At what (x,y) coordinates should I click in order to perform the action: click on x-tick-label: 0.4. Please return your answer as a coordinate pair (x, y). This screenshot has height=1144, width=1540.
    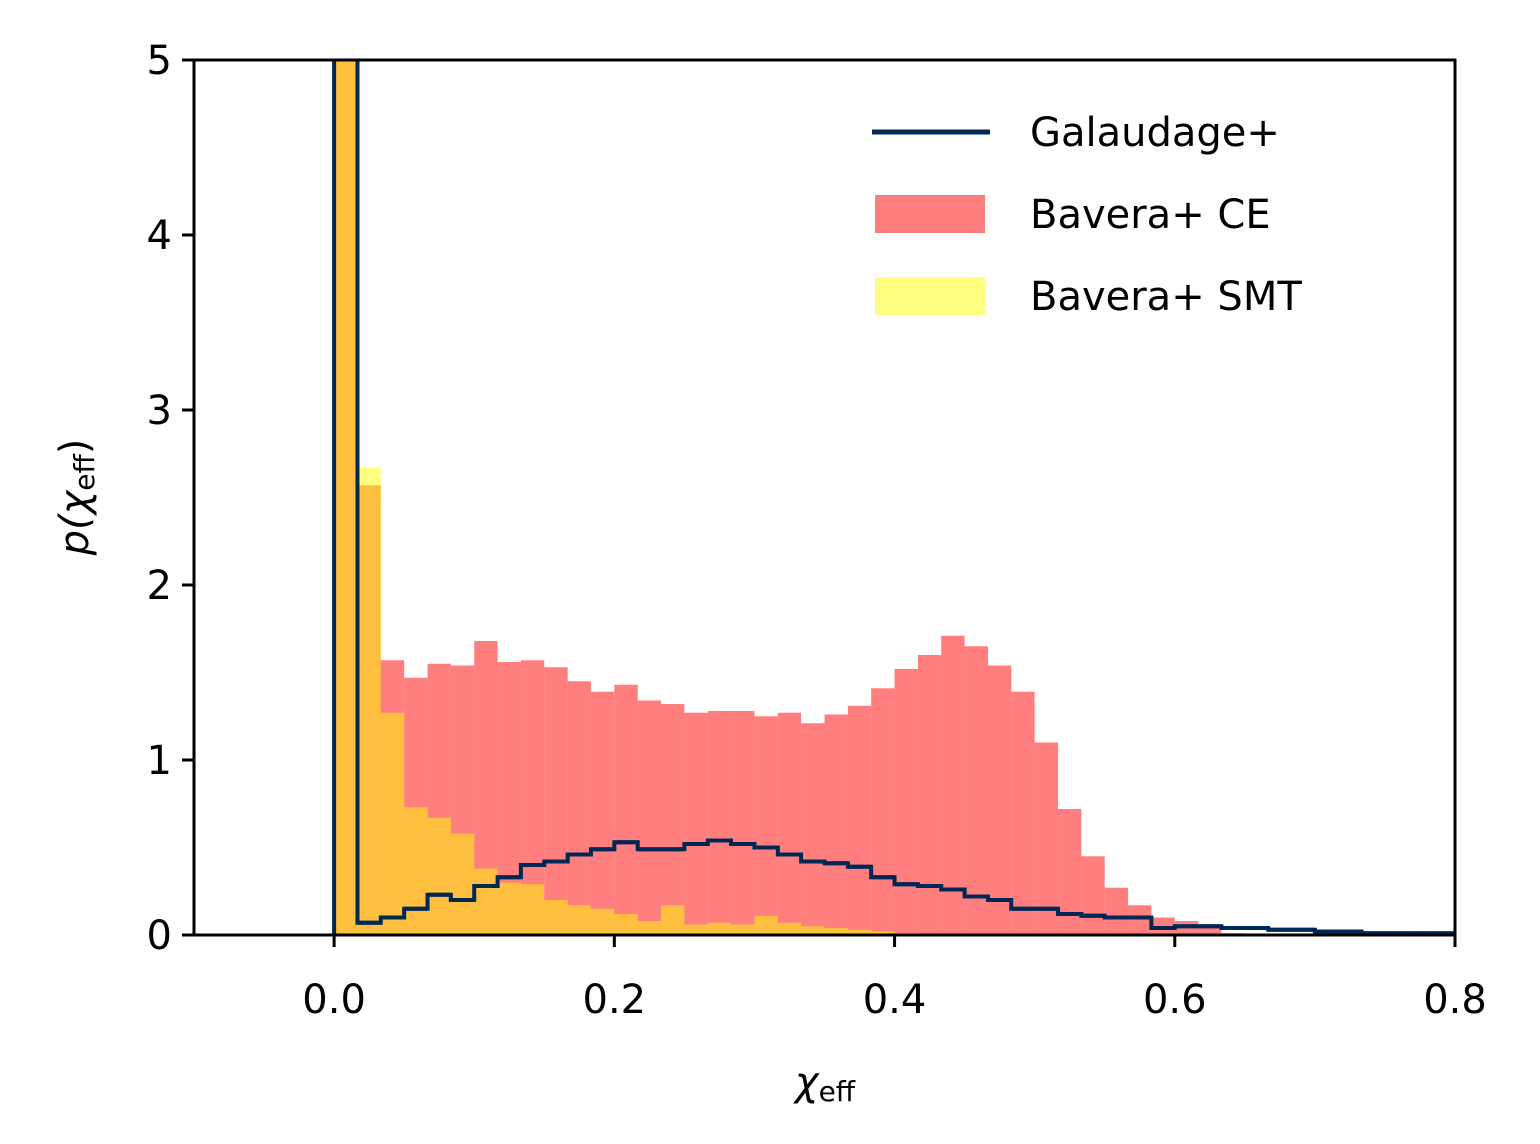
    Looking at the image, I should click on (895, 1000).